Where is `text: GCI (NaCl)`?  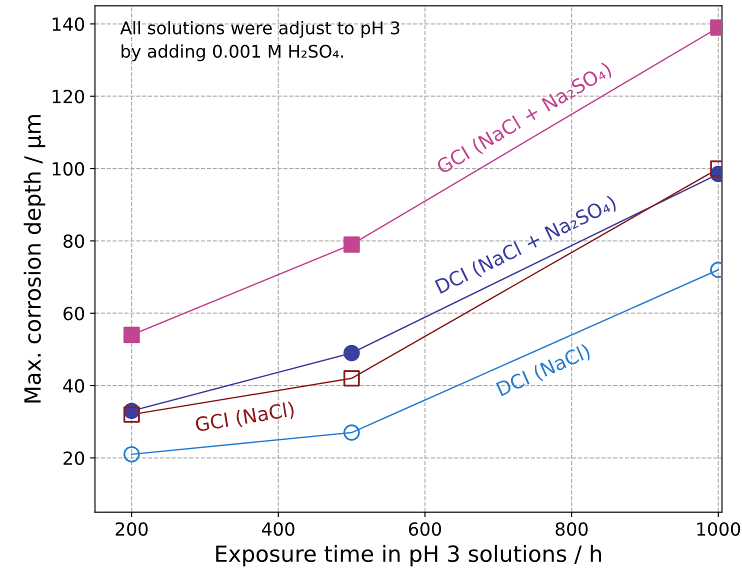 text: GCI (NaCl) is located at coordinates (244, 417).